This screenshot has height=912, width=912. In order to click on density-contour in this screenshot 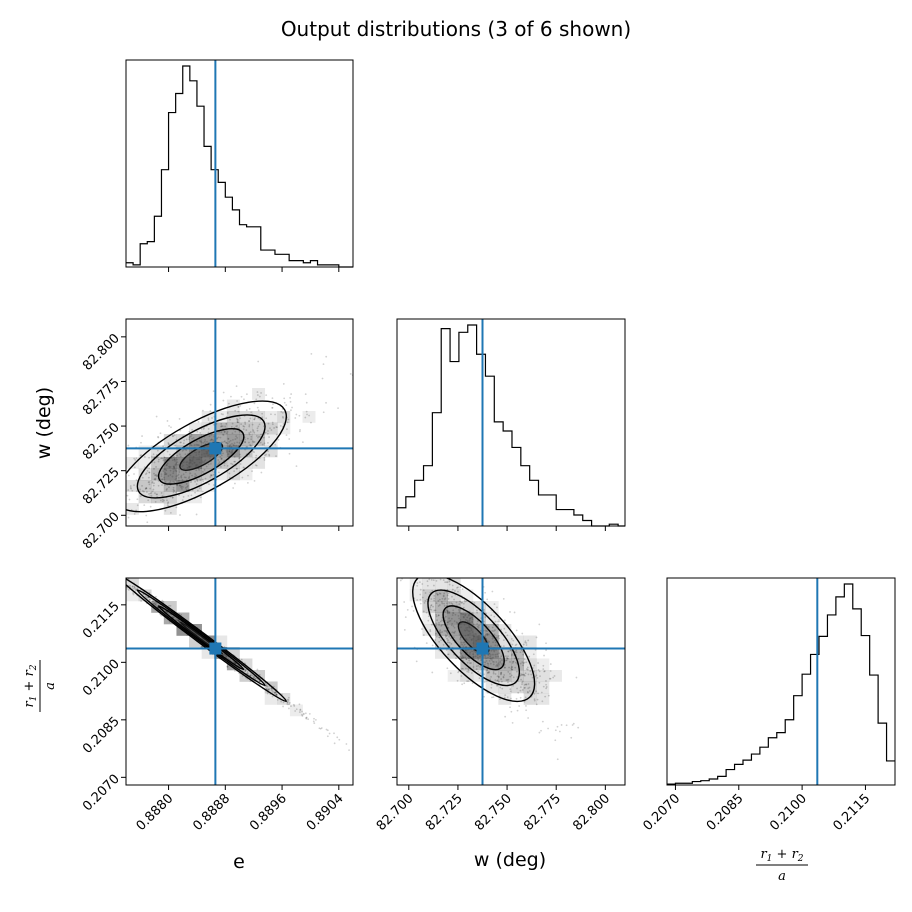, I will do `click(207, 456)`.